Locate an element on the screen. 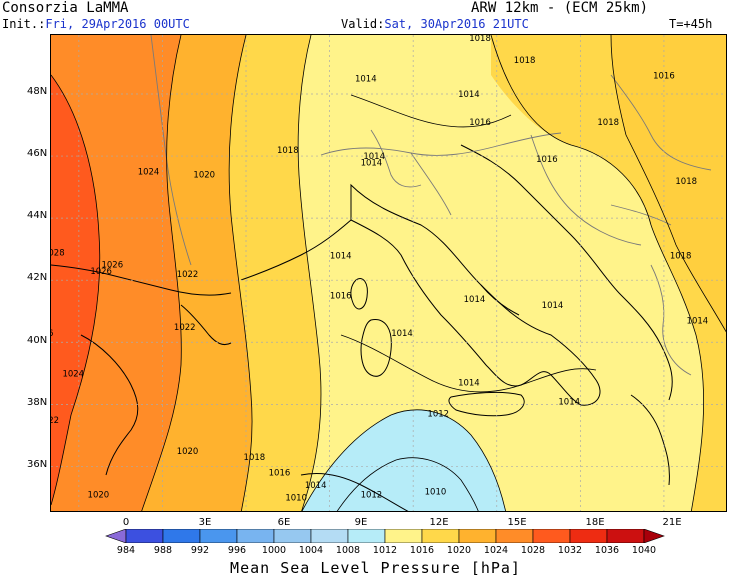 Image resolution: width=751 pixels, height=580 pixels. lon-label-0: 0 is located at coordinates (126, 522).